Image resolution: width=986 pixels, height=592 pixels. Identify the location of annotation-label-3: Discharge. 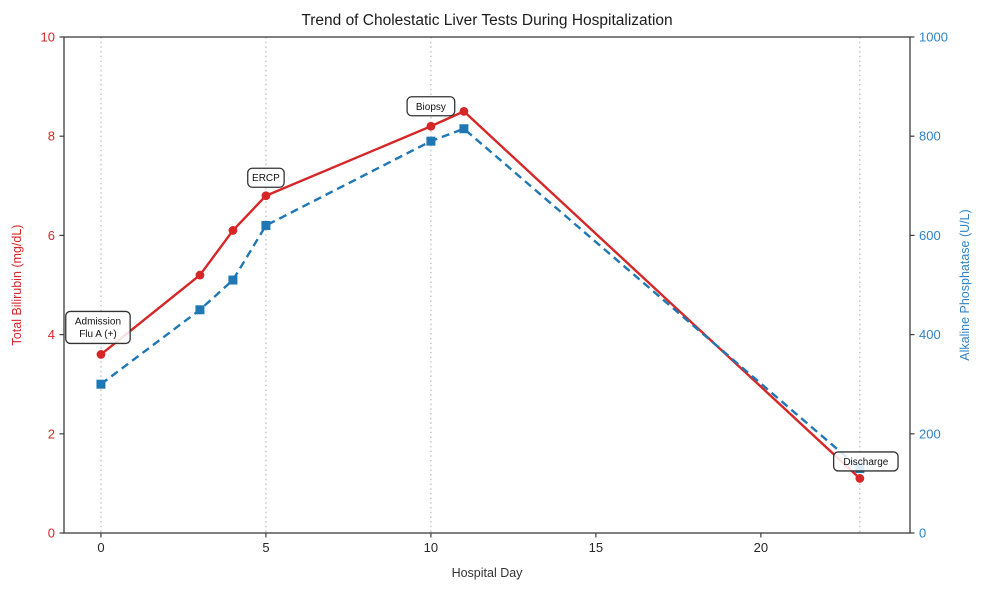
(865, 462).